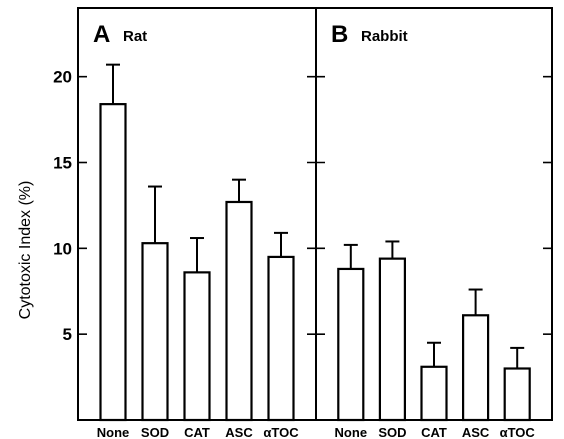  I want to click on y-tick-label: 5, so click(67, 334).